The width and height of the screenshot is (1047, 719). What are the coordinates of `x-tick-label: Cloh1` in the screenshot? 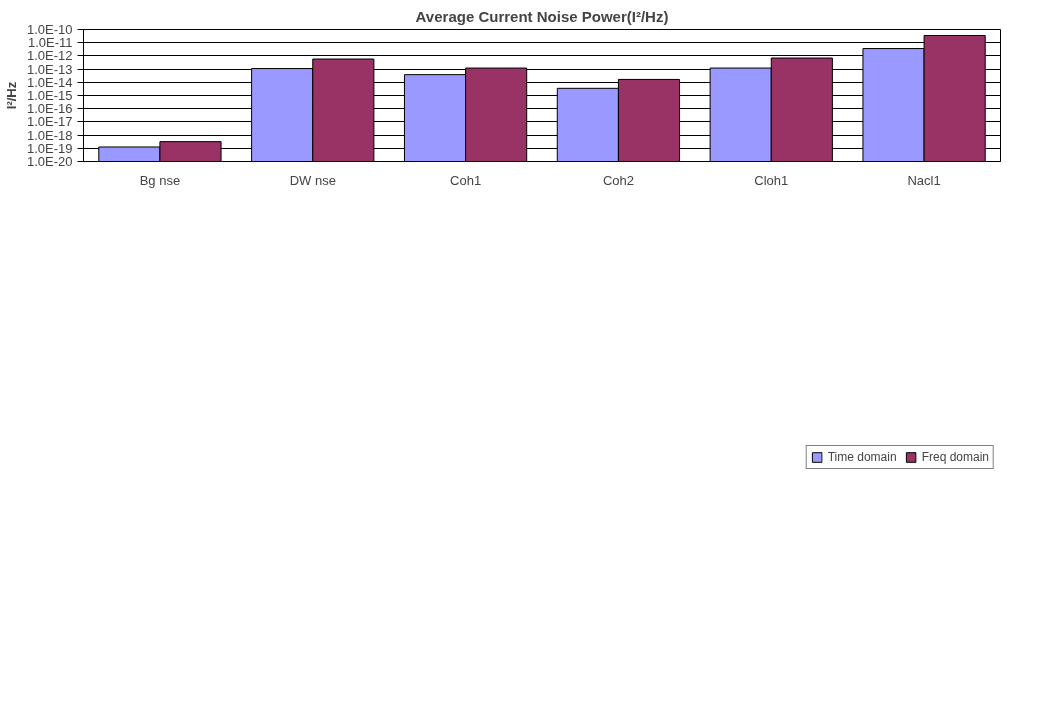 It's located at (771, 180).